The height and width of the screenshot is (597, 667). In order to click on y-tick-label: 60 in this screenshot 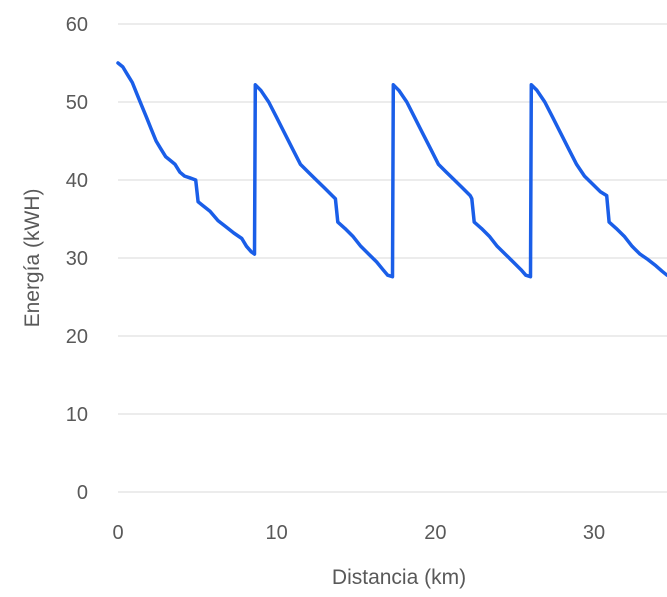, I will do `click(77, 25)`.